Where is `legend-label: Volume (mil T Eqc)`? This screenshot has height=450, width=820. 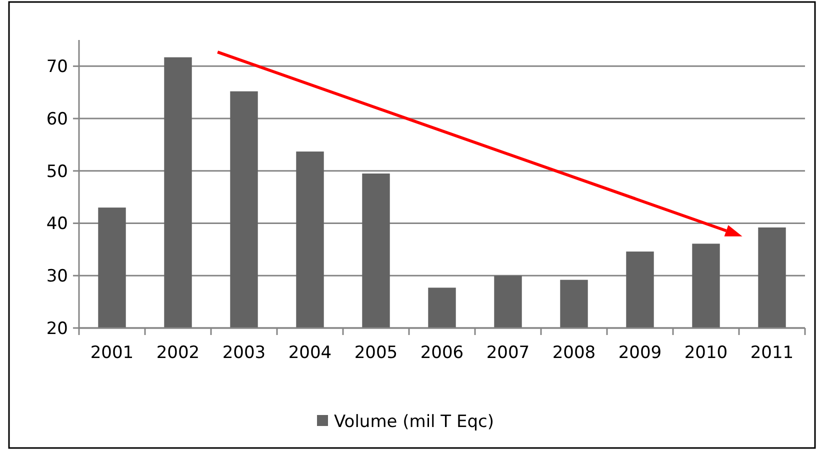 legend-label: Volume (mil T Eqc) is located at coordinates (414, 422).